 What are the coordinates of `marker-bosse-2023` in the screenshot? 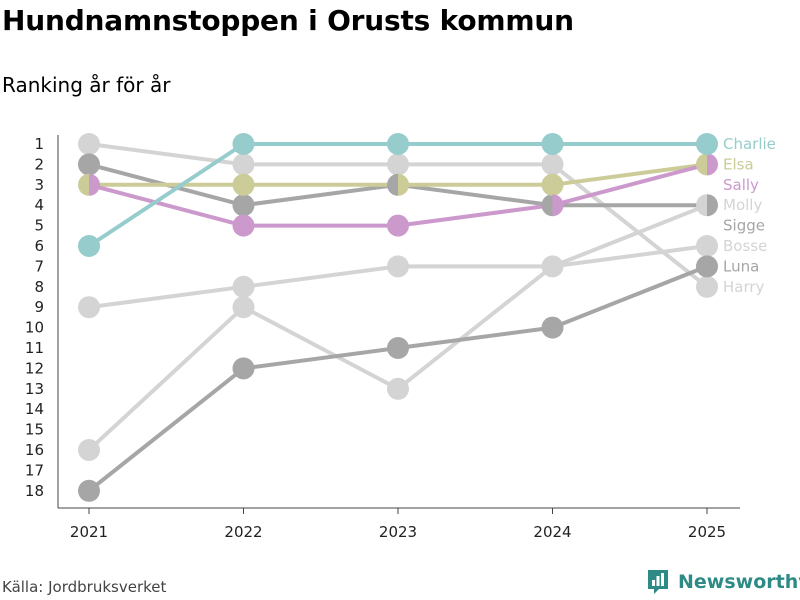 It's located at (398, 266).